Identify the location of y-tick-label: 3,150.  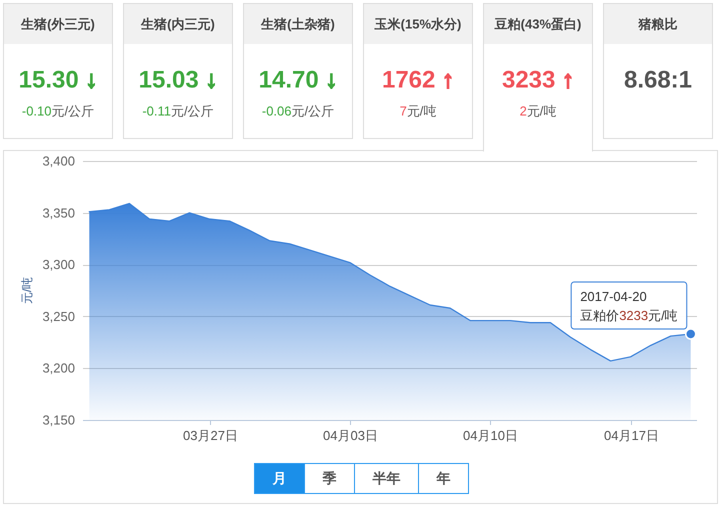
(58, 420).